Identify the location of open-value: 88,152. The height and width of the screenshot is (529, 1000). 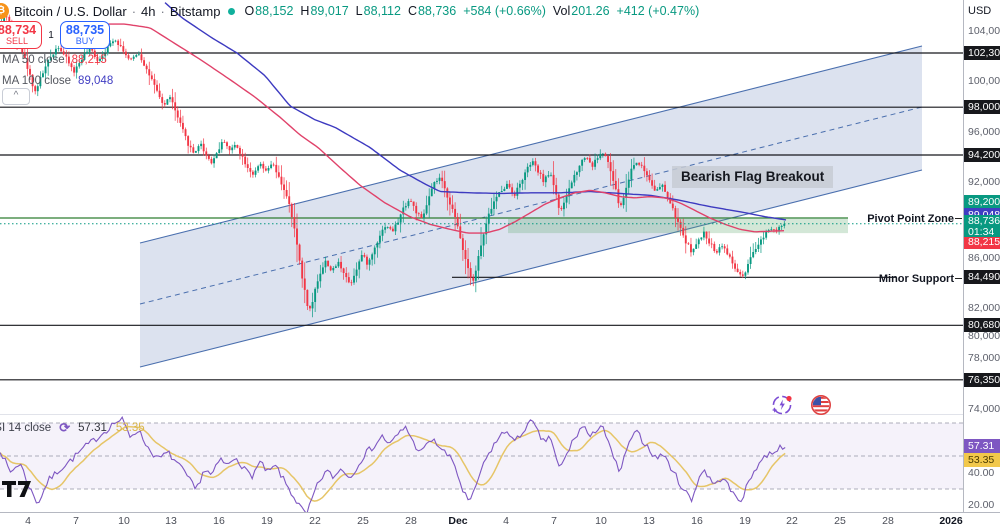
(274, 11).